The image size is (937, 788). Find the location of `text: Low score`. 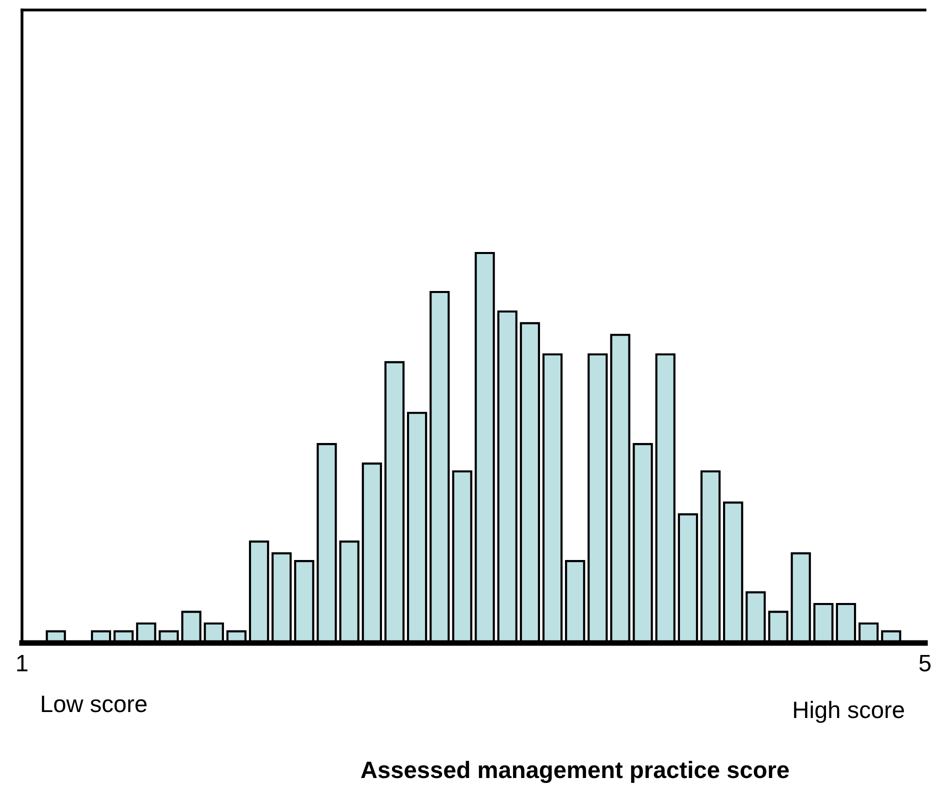

text: Low score is located at coordinates (94, 704).